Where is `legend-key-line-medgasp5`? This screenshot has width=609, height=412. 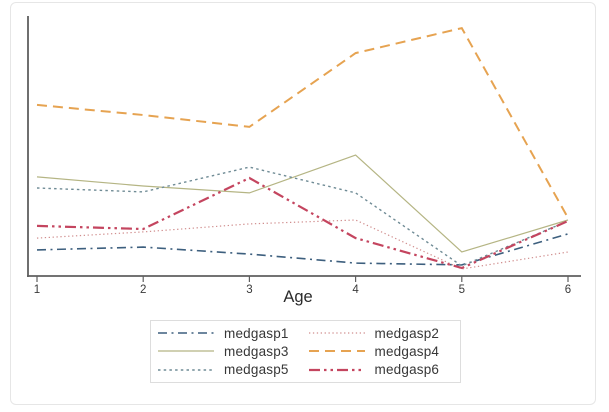
legend-key-line-medgasp5 is located at coordinates (186, 370).